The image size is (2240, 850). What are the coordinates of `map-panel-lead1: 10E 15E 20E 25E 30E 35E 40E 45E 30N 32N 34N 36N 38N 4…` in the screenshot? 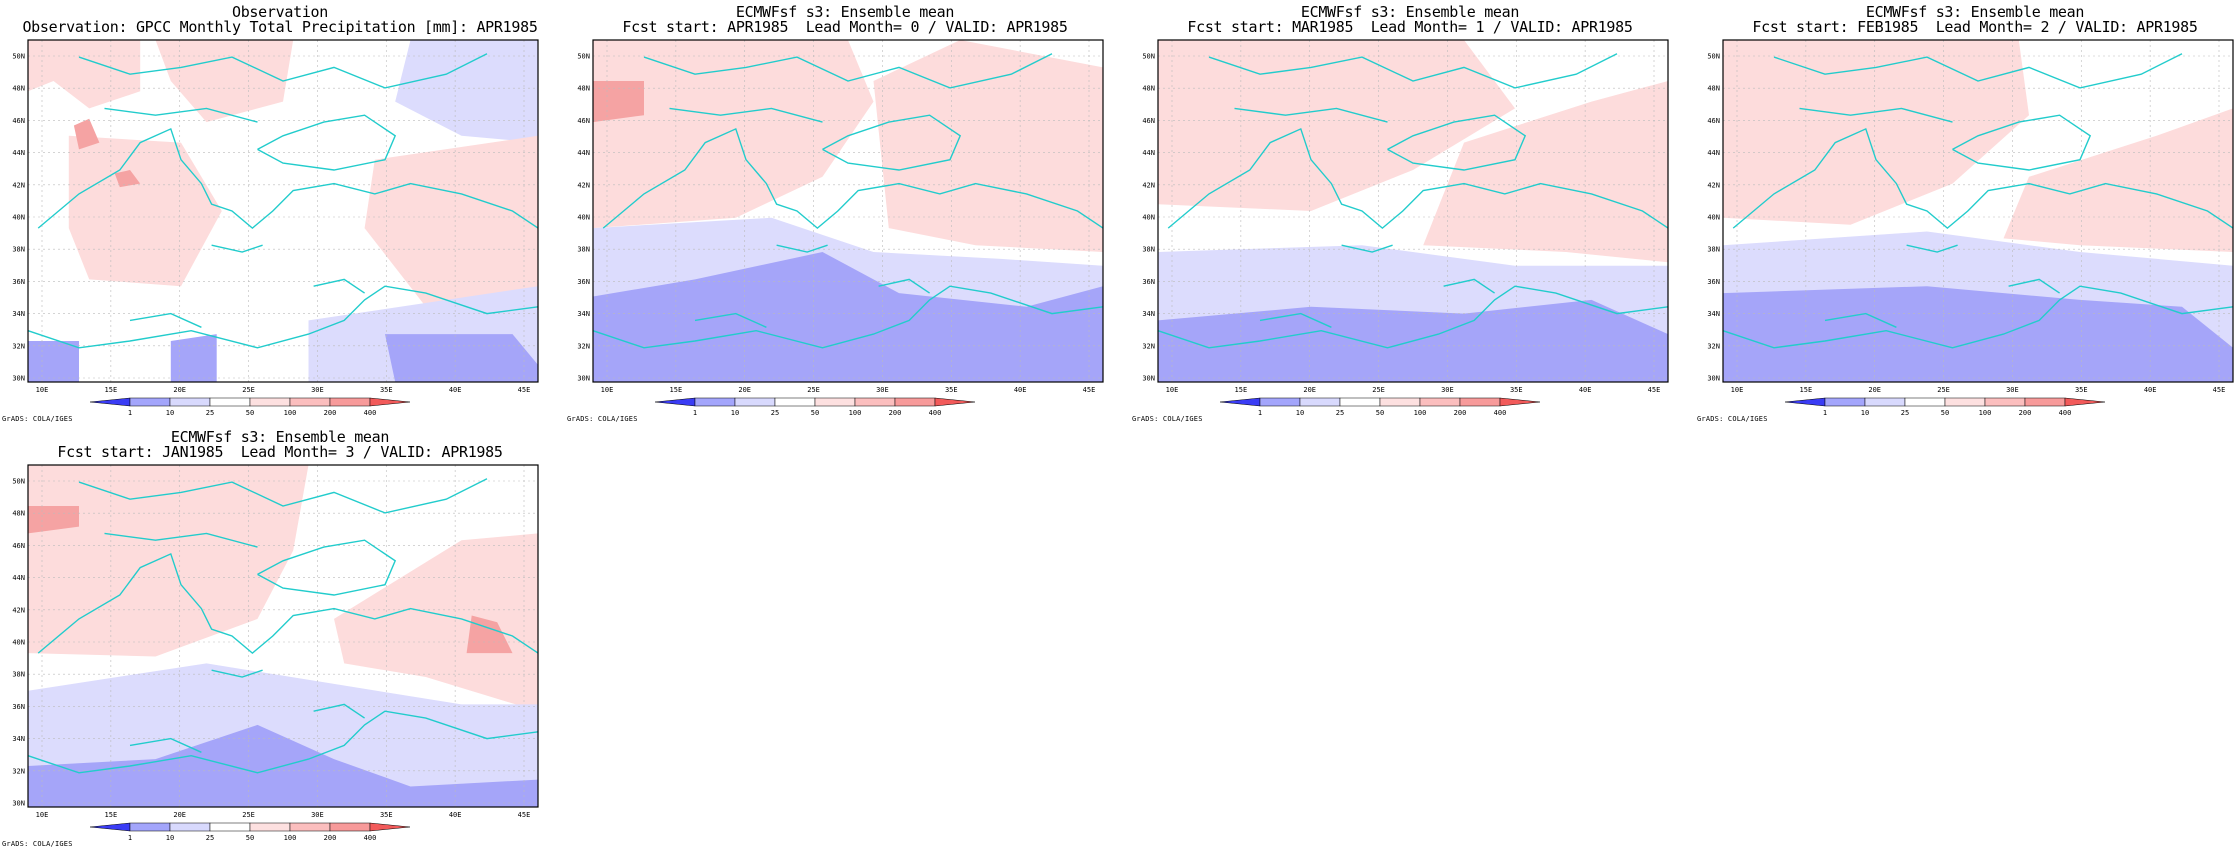 It's located at (1410, 212).